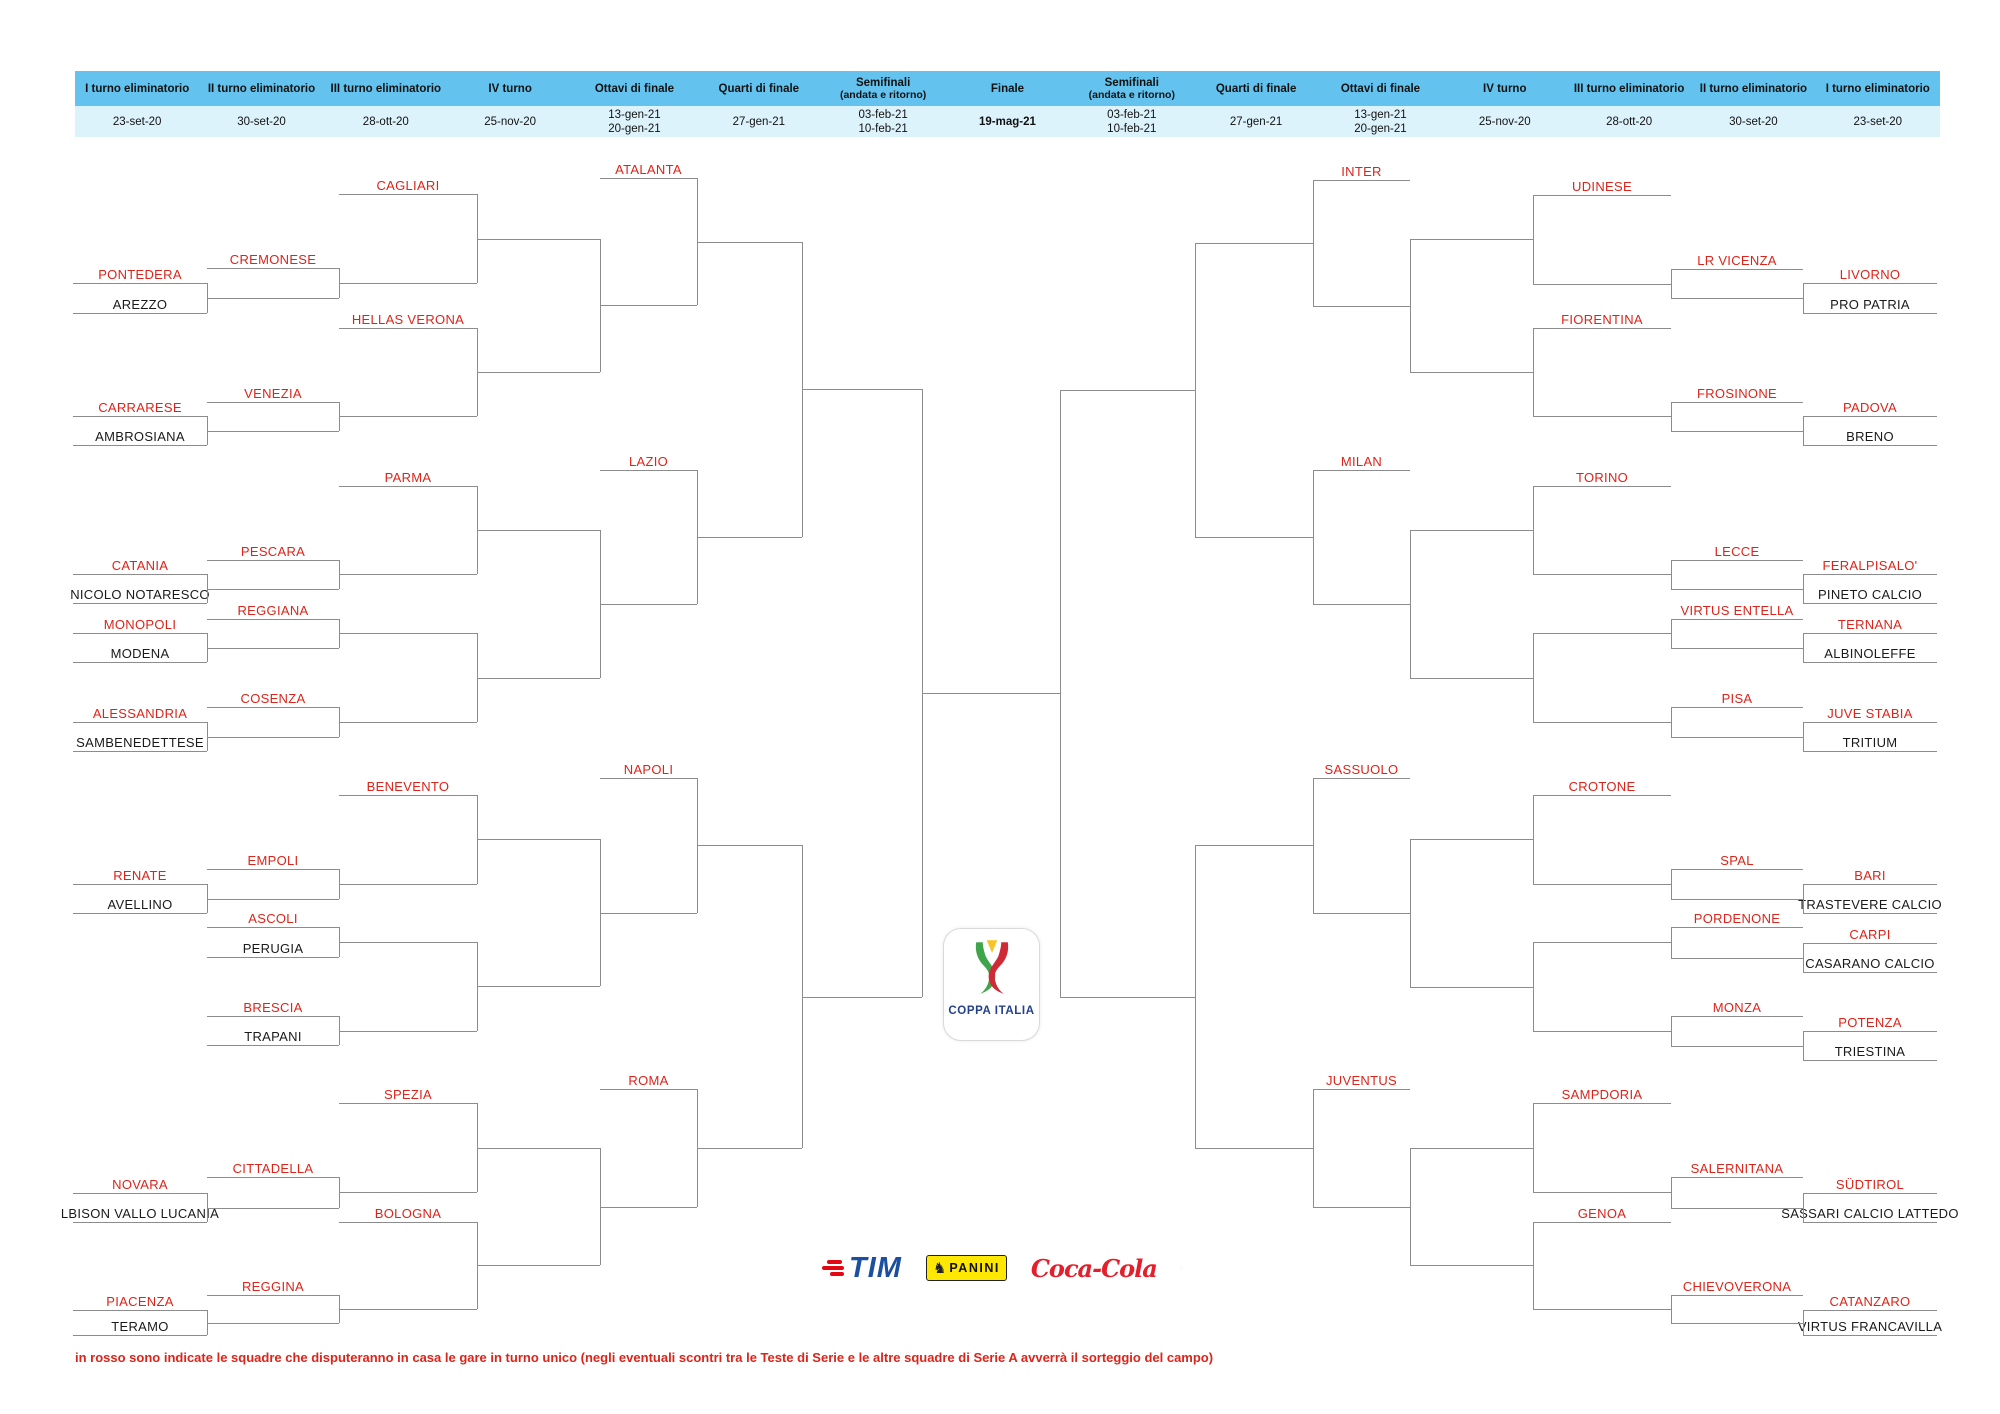 The height and width of the screenshot is (1414, 2000). I want to click on team-label: SASSUOLO, so click(1361, 769).